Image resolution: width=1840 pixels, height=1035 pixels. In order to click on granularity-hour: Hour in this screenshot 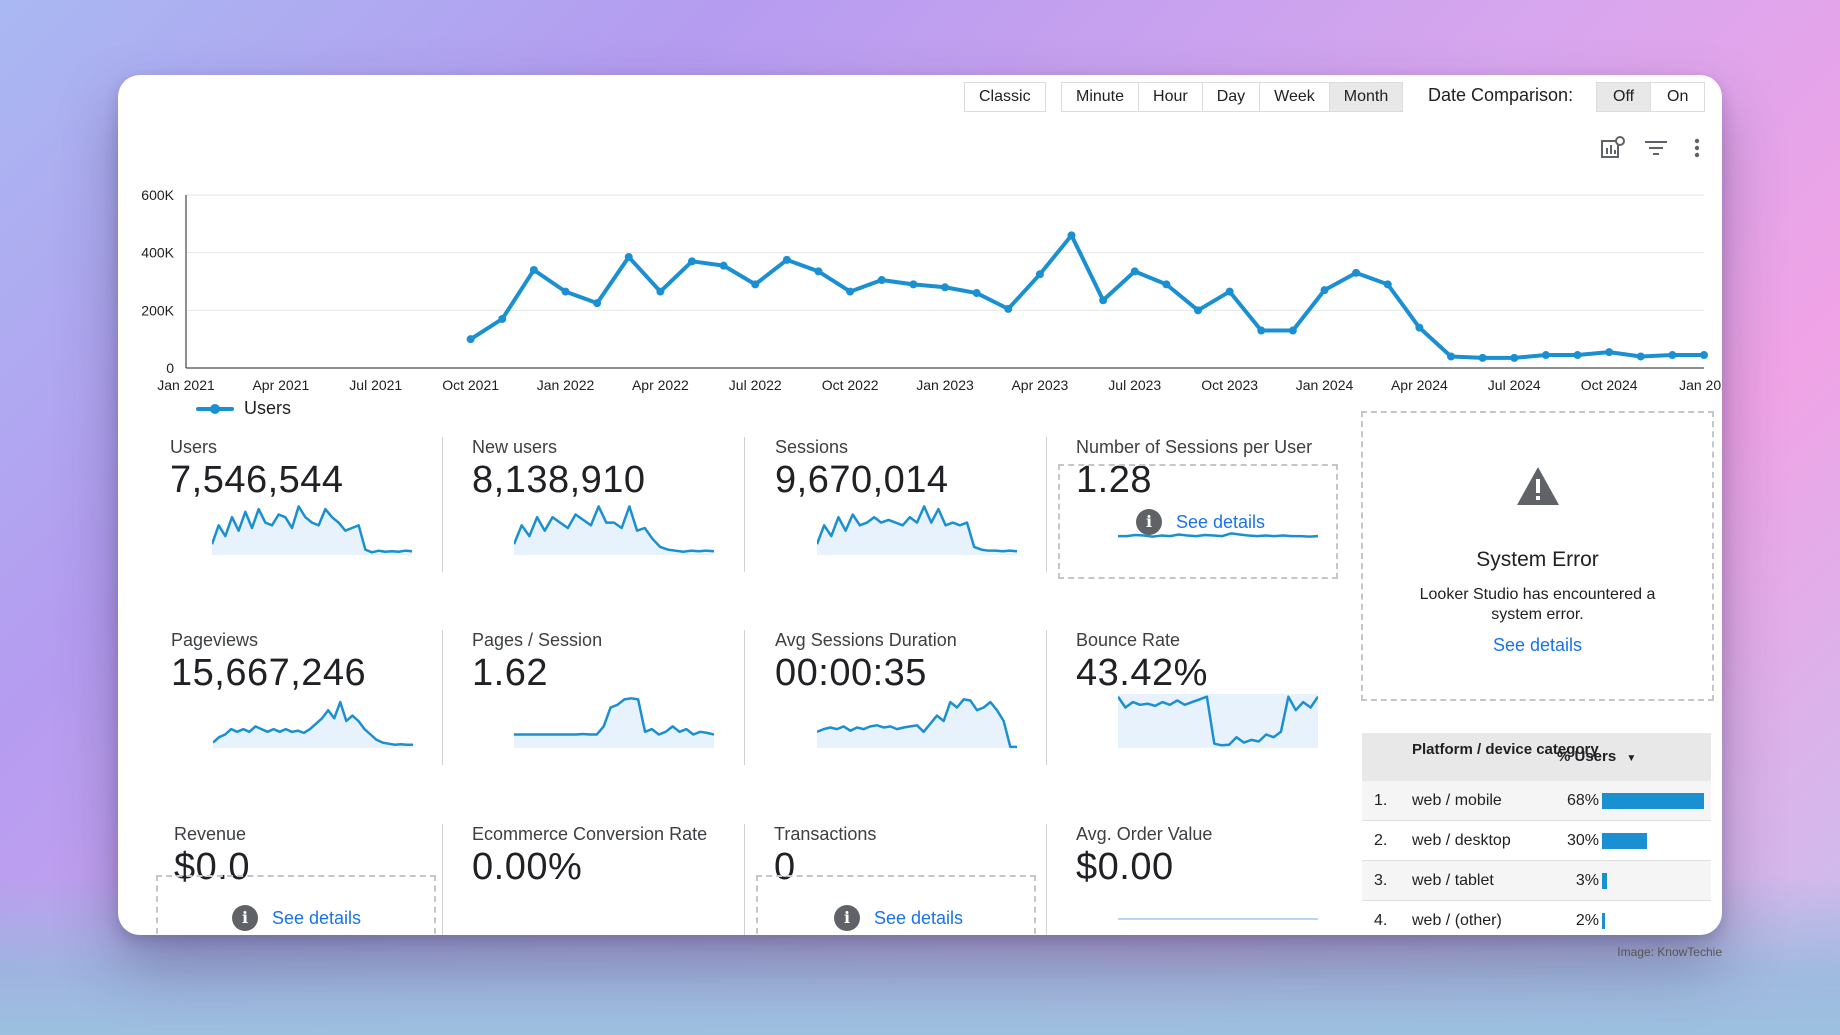, I will do `click(1171, 97)`.